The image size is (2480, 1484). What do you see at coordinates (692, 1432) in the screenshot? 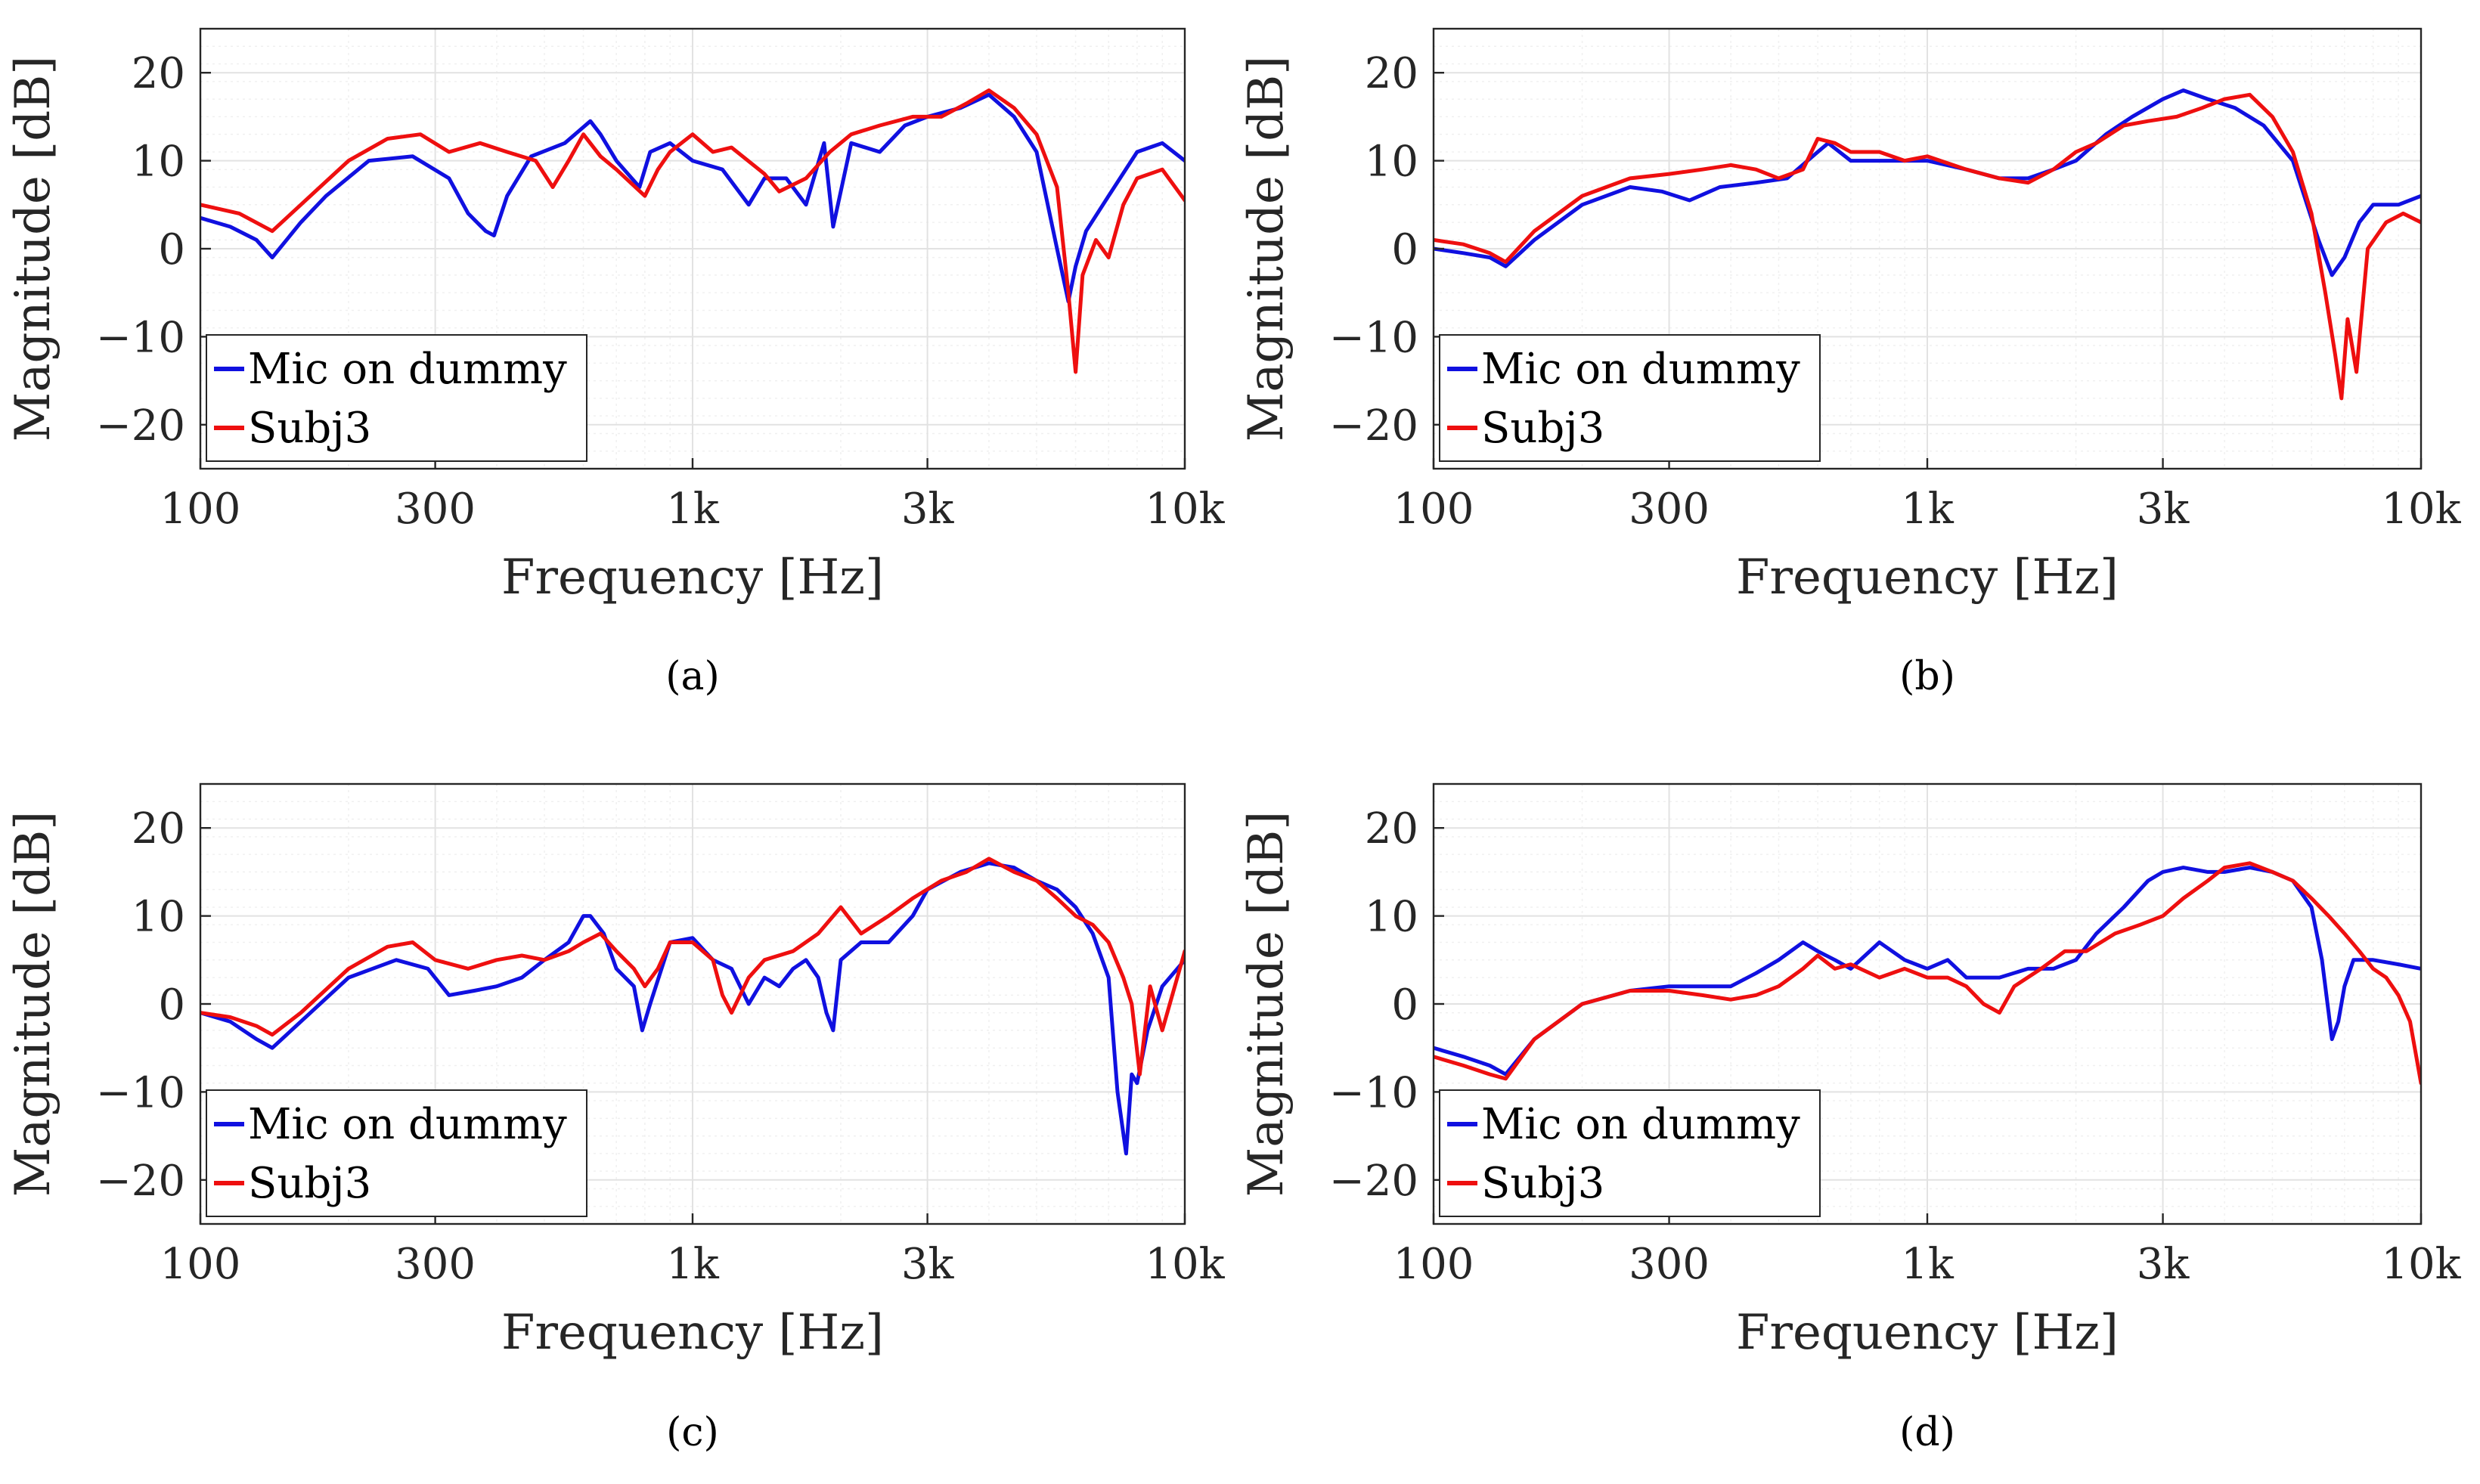
I see `panel-caption: (c)` at bounding box center [692, 1432].